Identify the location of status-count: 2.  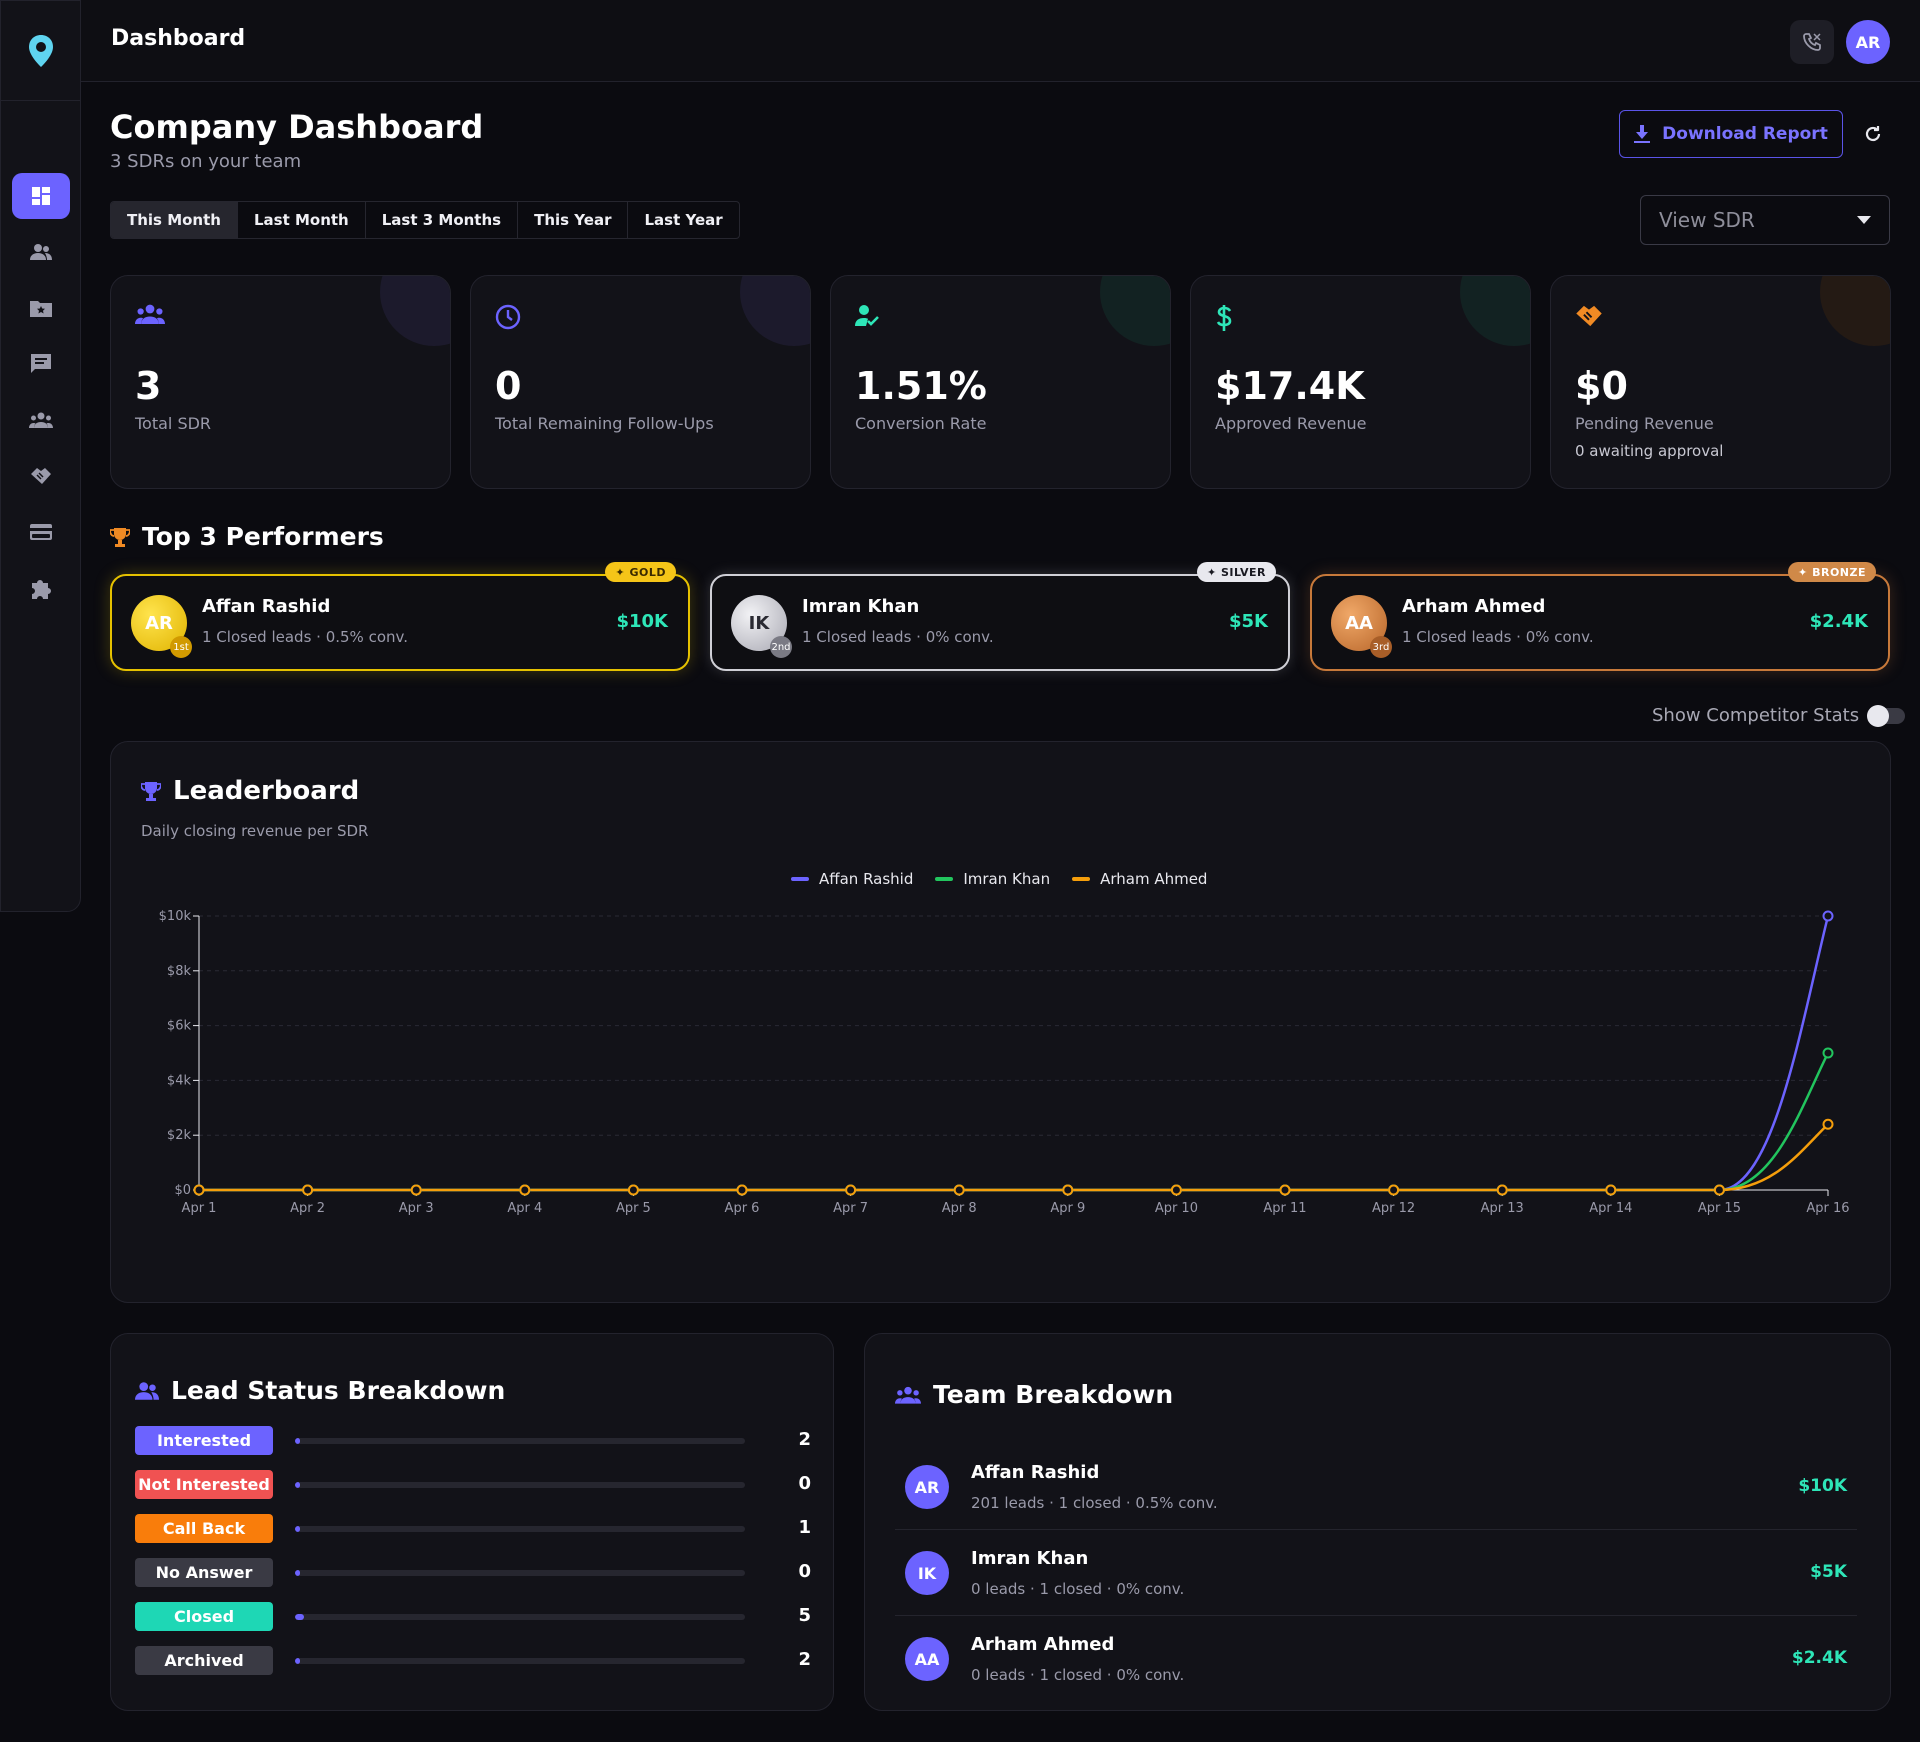
(804, 1659).